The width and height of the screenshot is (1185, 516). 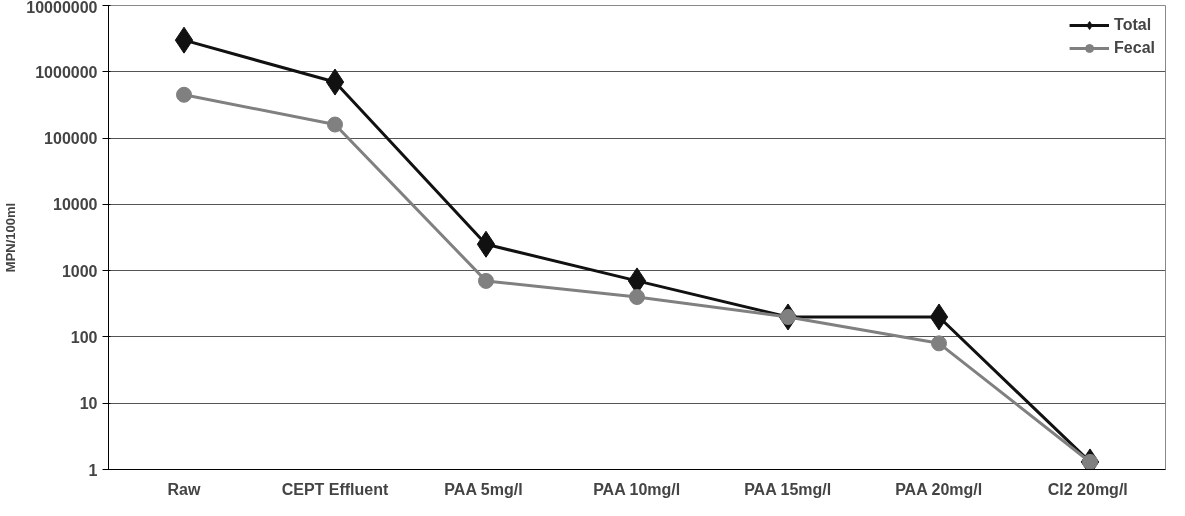 I want to click on y-tick-label: 1000000, so click(x=66, y=72).